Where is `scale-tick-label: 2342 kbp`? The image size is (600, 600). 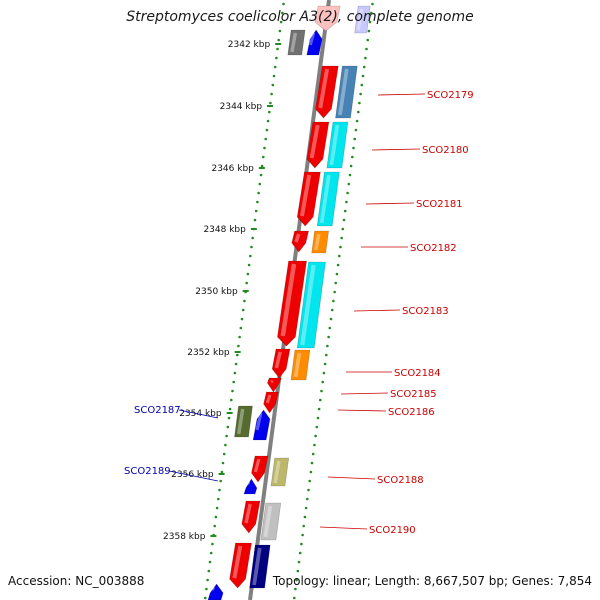
scale-tick-label: 2342 kbp is located at coordinates (249, 45).